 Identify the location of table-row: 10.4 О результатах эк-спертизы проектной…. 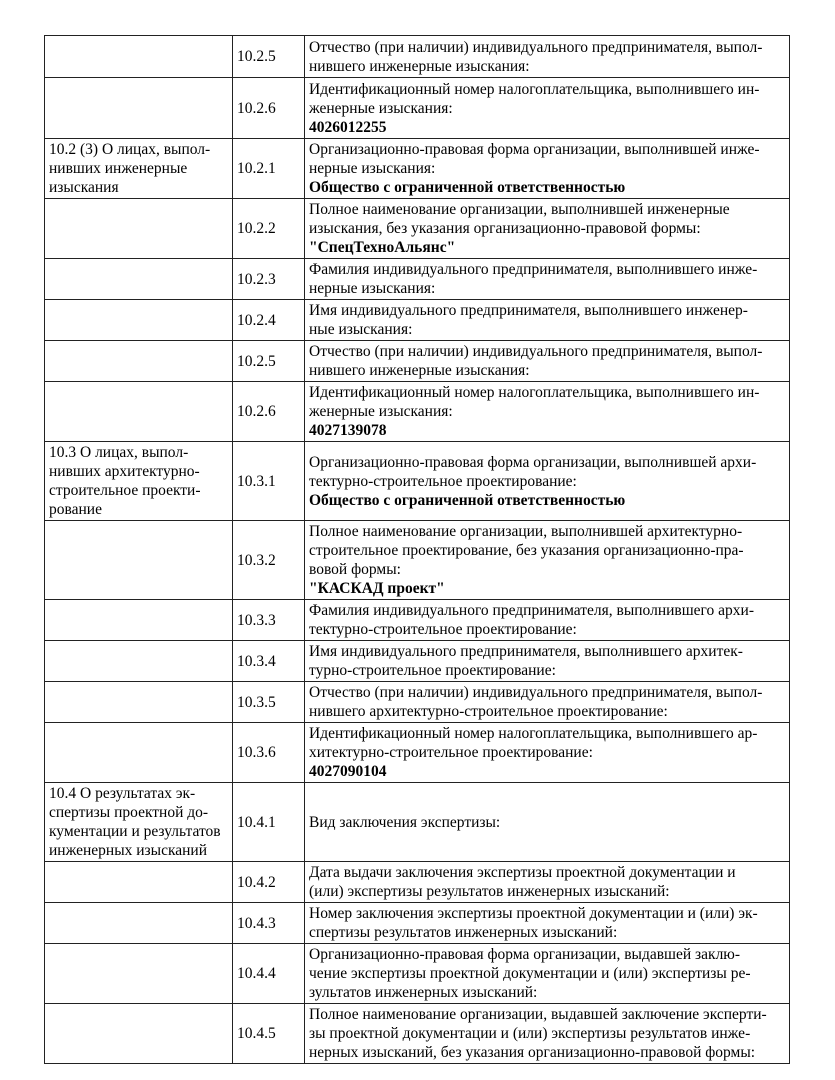
(417, 822).